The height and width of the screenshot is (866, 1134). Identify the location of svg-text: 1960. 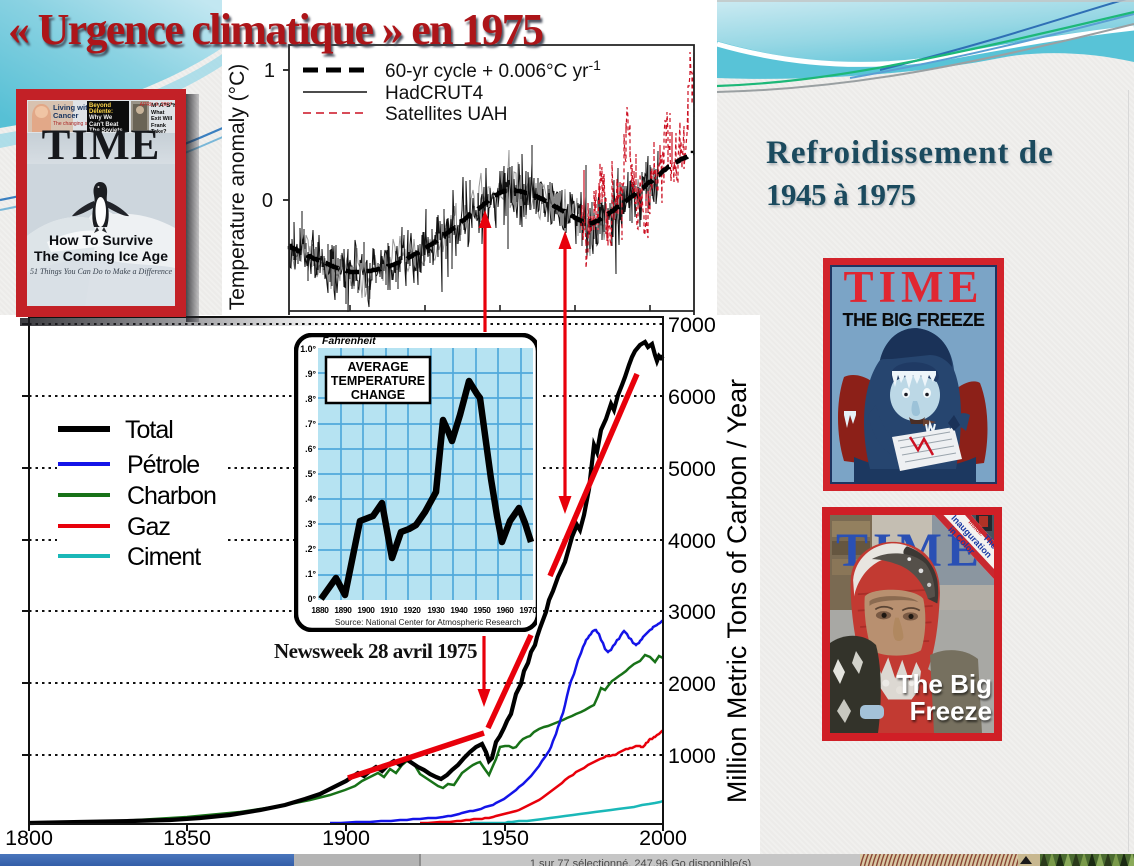
(505, 610).